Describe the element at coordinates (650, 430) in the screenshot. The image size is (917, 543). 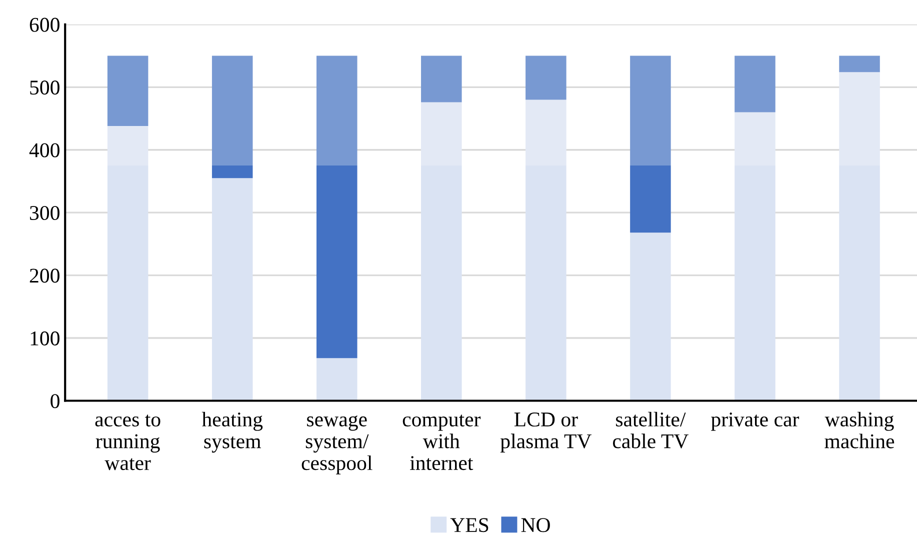
I see `x-tick-label: satellite/ cable TV` at that location.